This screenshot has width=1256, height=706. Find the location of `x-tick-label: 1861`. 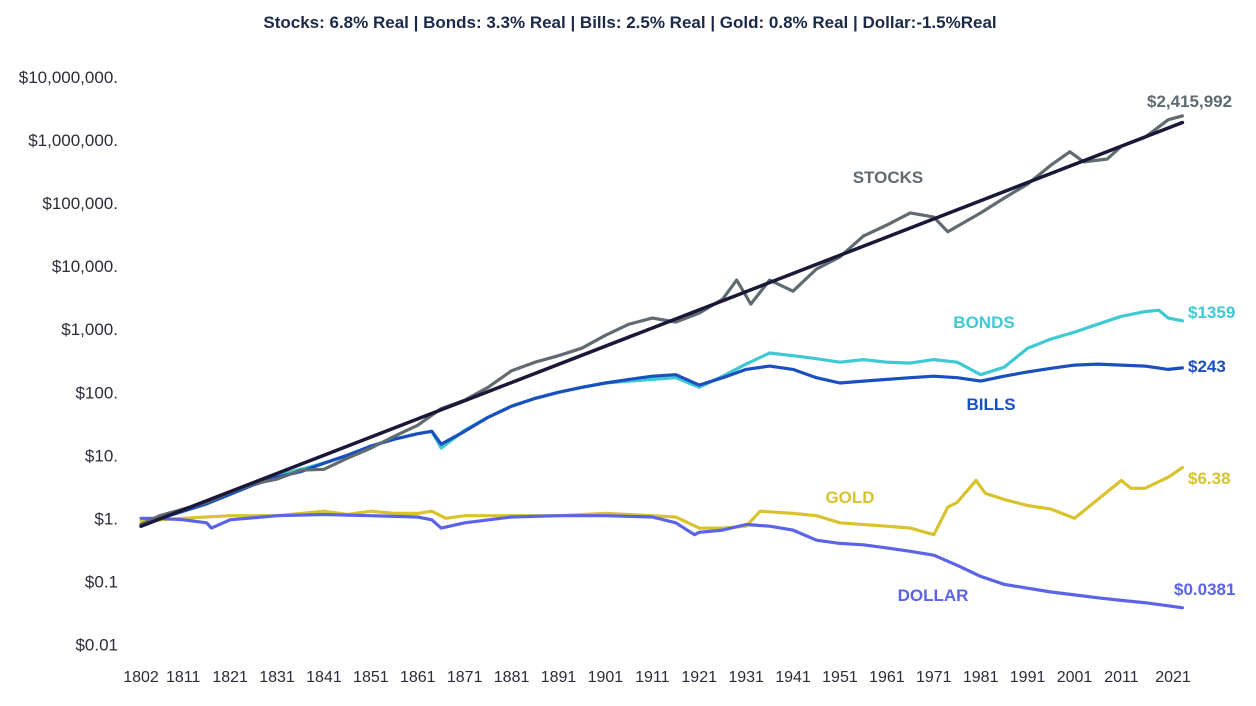

x-tick-label: 1861 is located at coordinates (418, 677).